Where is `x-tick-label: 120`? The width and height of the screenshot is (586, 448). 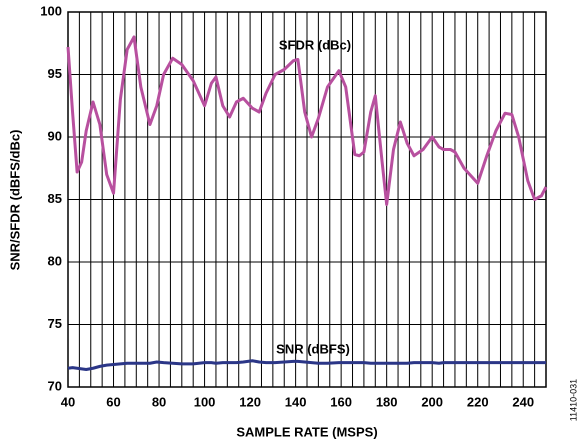
x-tick-label: 120 is located at coordinates (250, 401).